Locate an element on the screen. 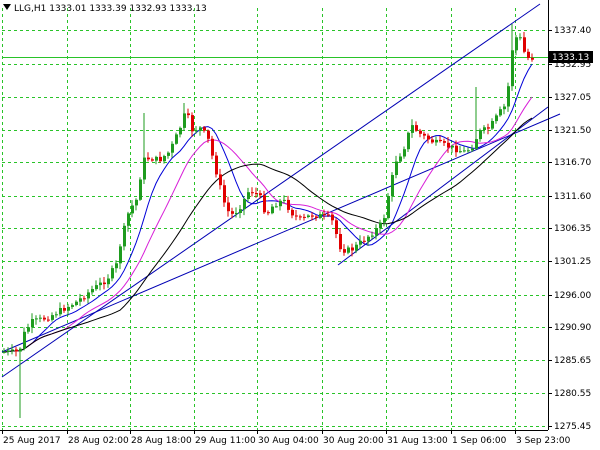 Image resolution: width=600 pixels, height=450 pixels. time-tick-label: 28 Aug 02:00 is located at coordinates (98, 441).